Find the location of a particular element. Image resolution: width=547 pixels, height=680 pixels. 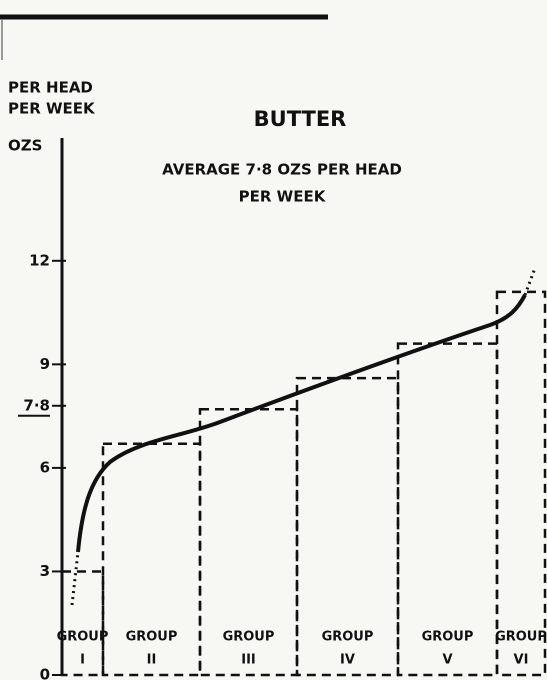

chart-title: BUTTER is located at coordinates (300, 119).